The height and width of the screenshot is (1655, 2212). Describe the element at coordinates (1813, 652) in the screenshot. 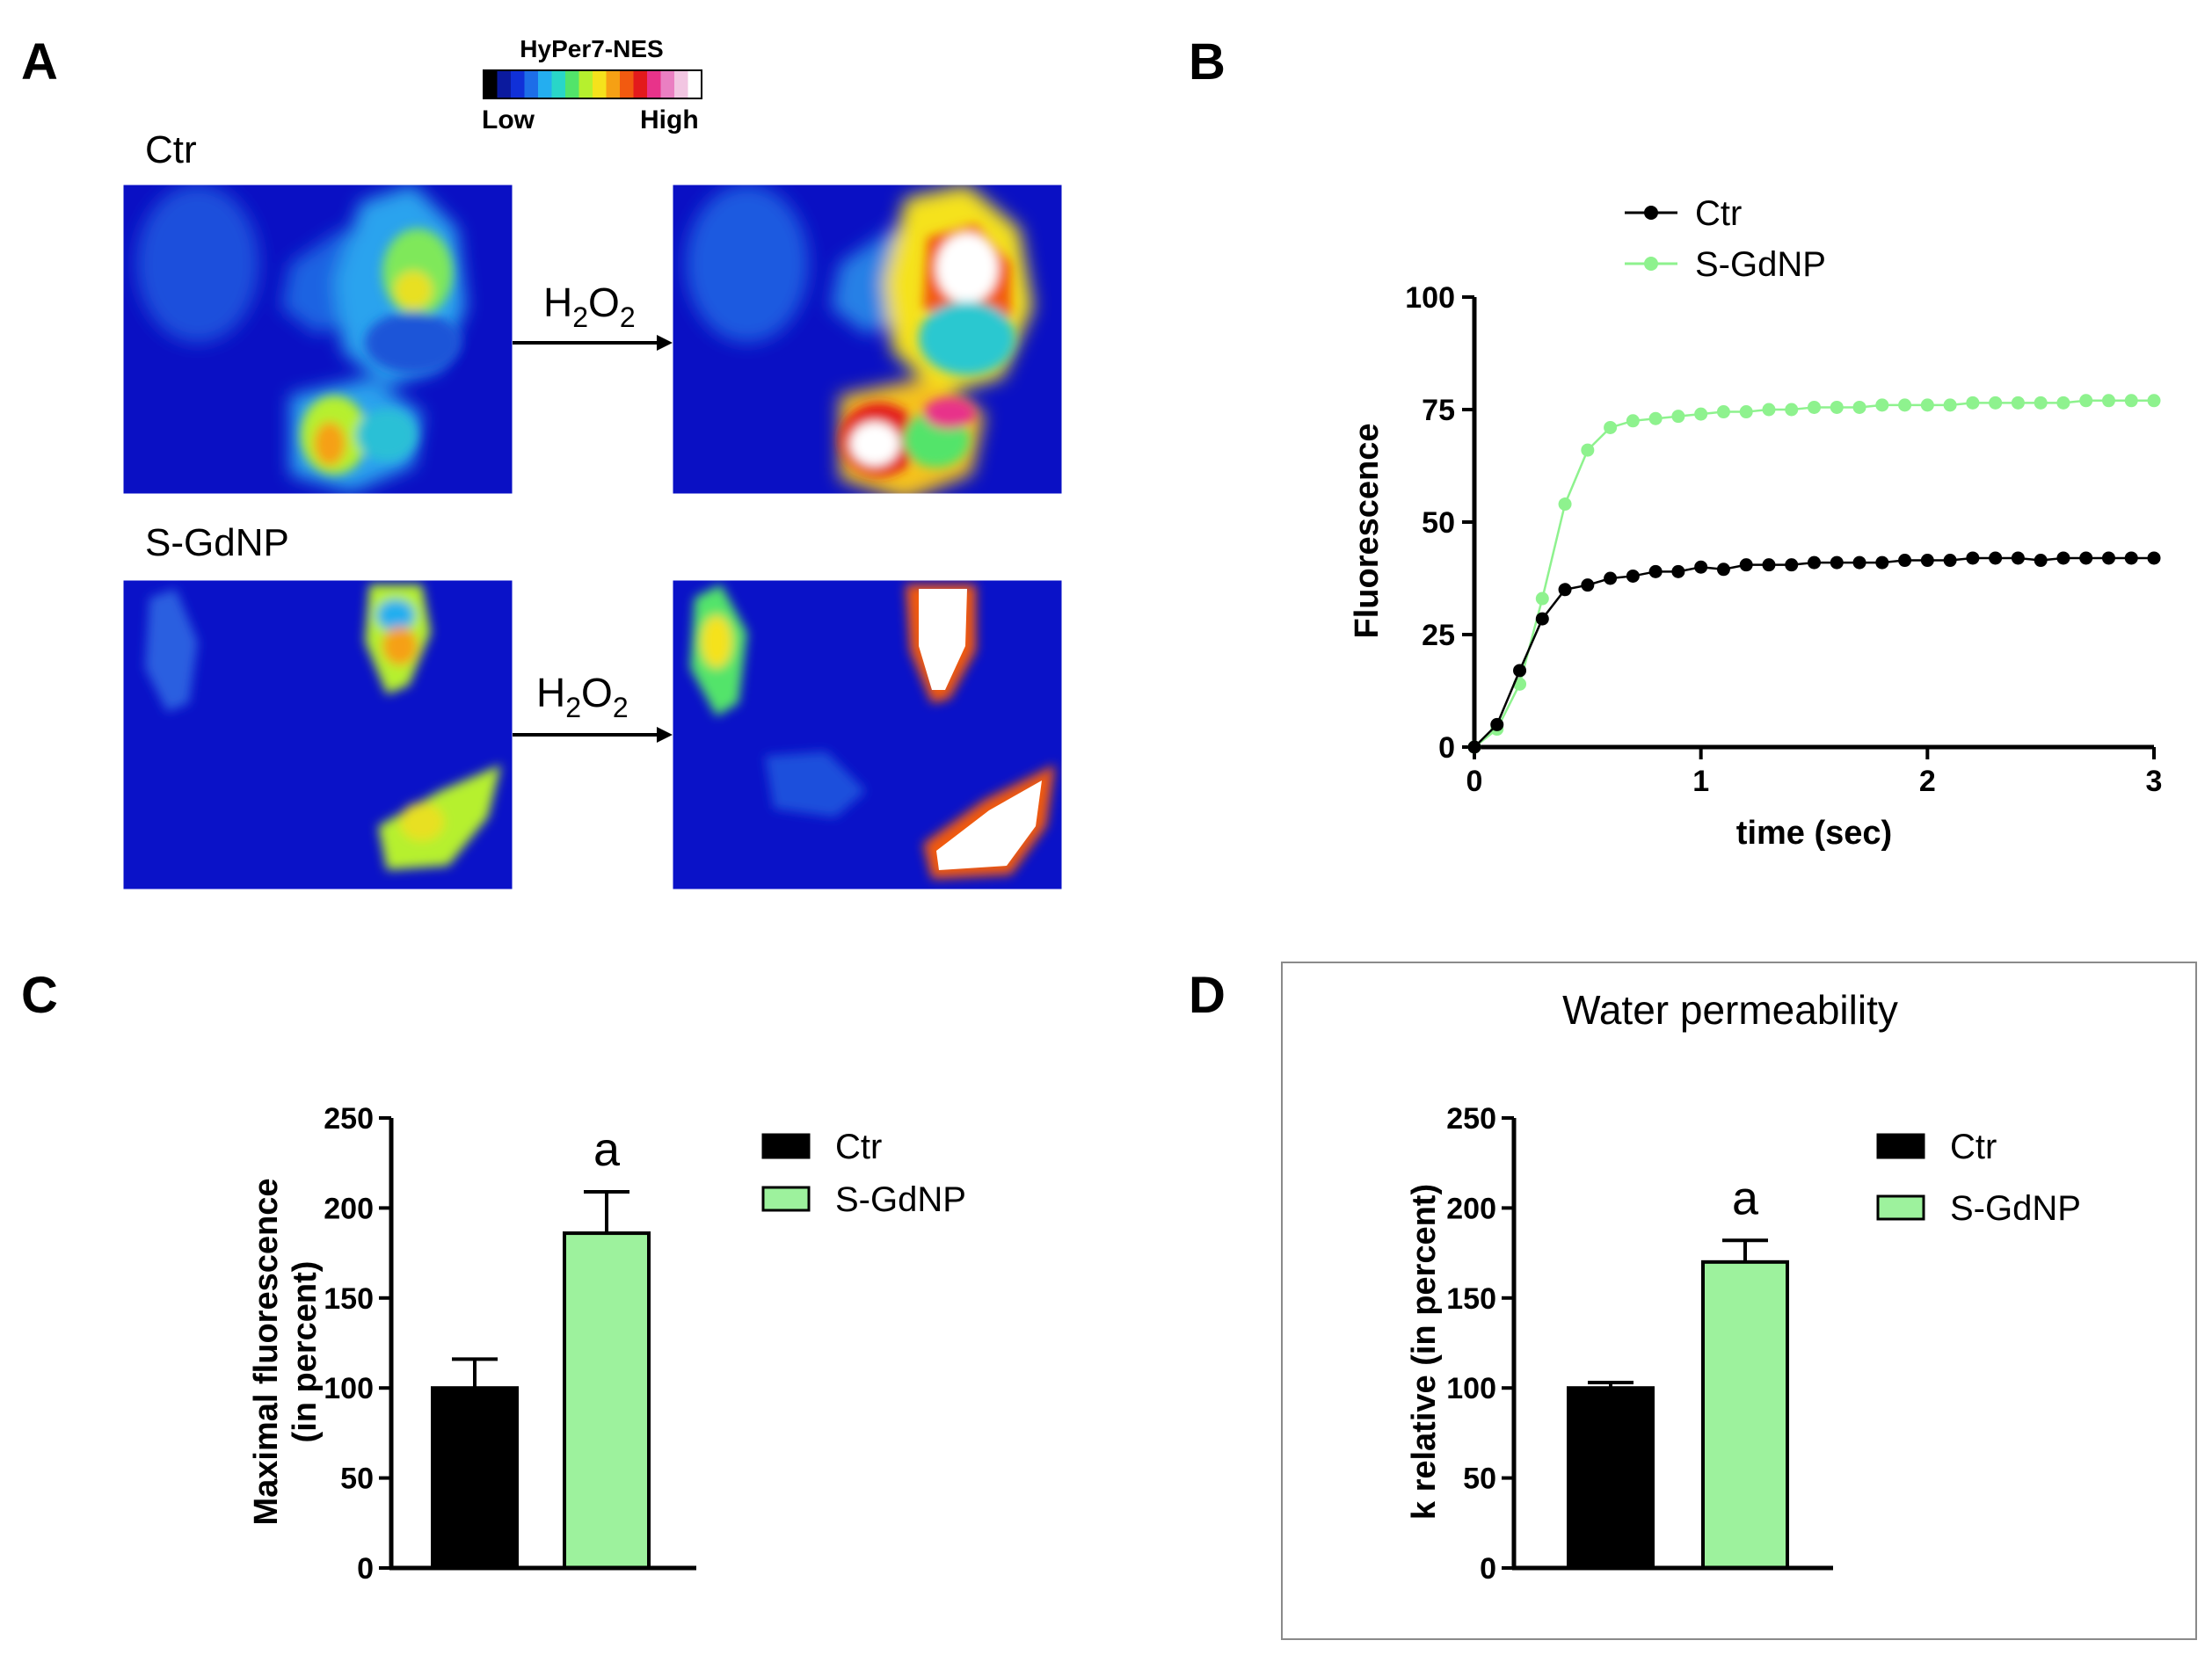

I see `series-line-ctr` at that location.